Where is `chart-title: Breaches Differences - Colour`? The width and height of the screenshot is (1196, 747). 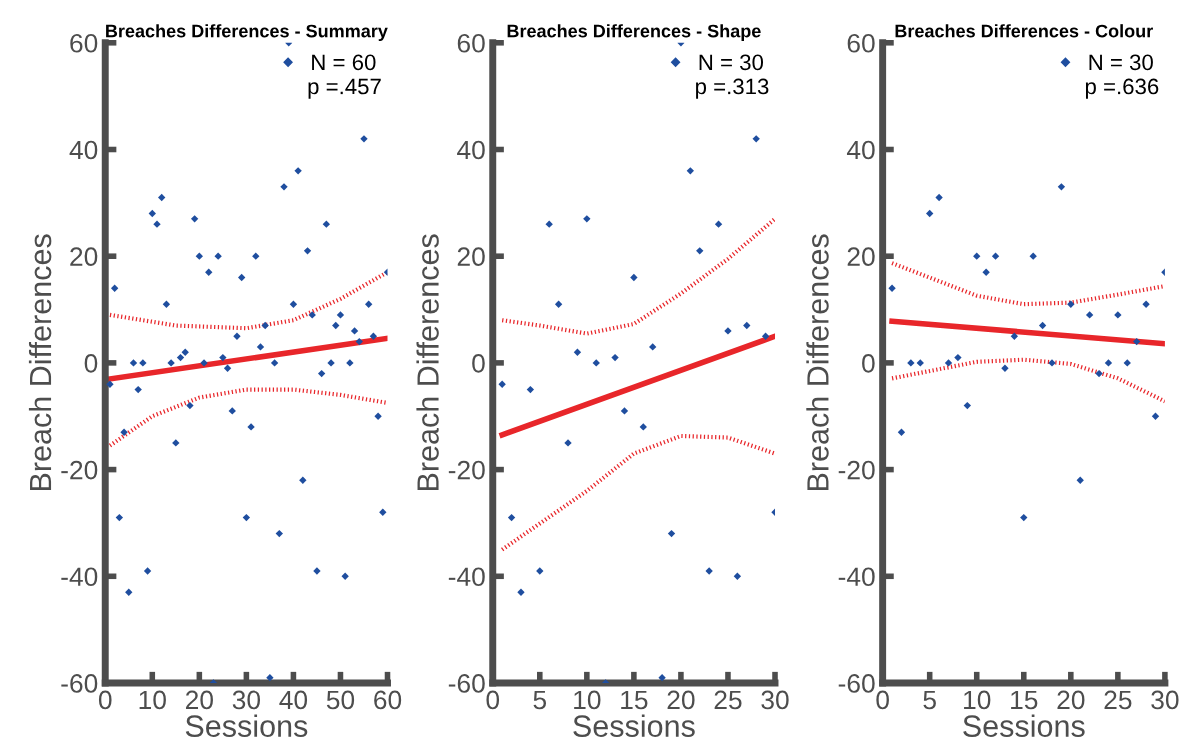 chart-title: Breaches Differences - Colour is located at coordinates (1024, 31).